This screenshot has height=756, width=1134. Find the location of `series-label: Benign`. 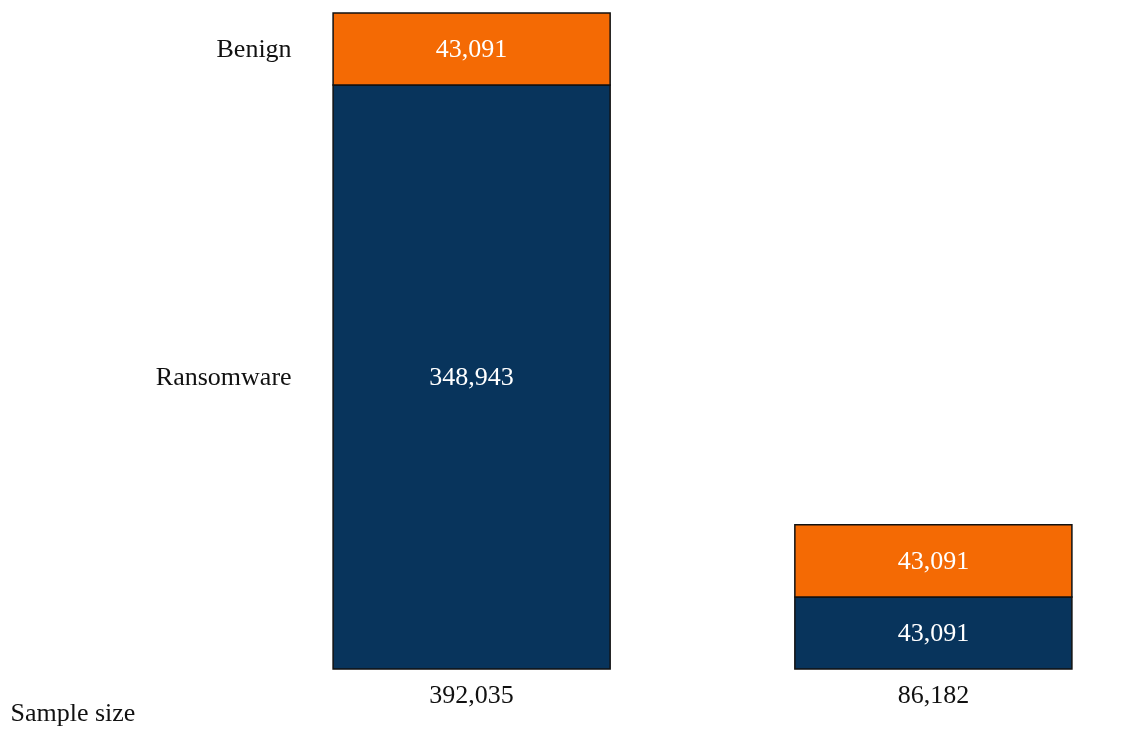

series-label: Benign is located at coordinates (254, 49).